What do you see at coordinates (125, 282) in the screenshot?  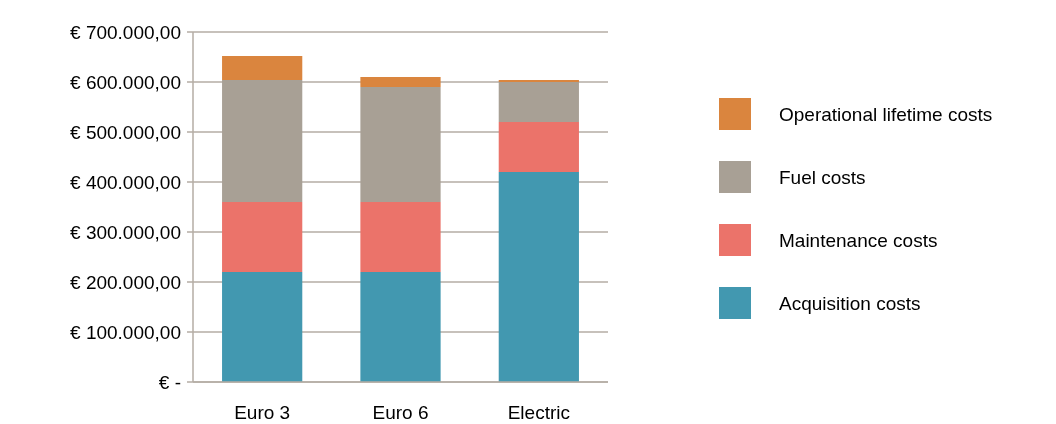 I see `y-tick-label: € 200.000,00` at bounding box center [125, 282].